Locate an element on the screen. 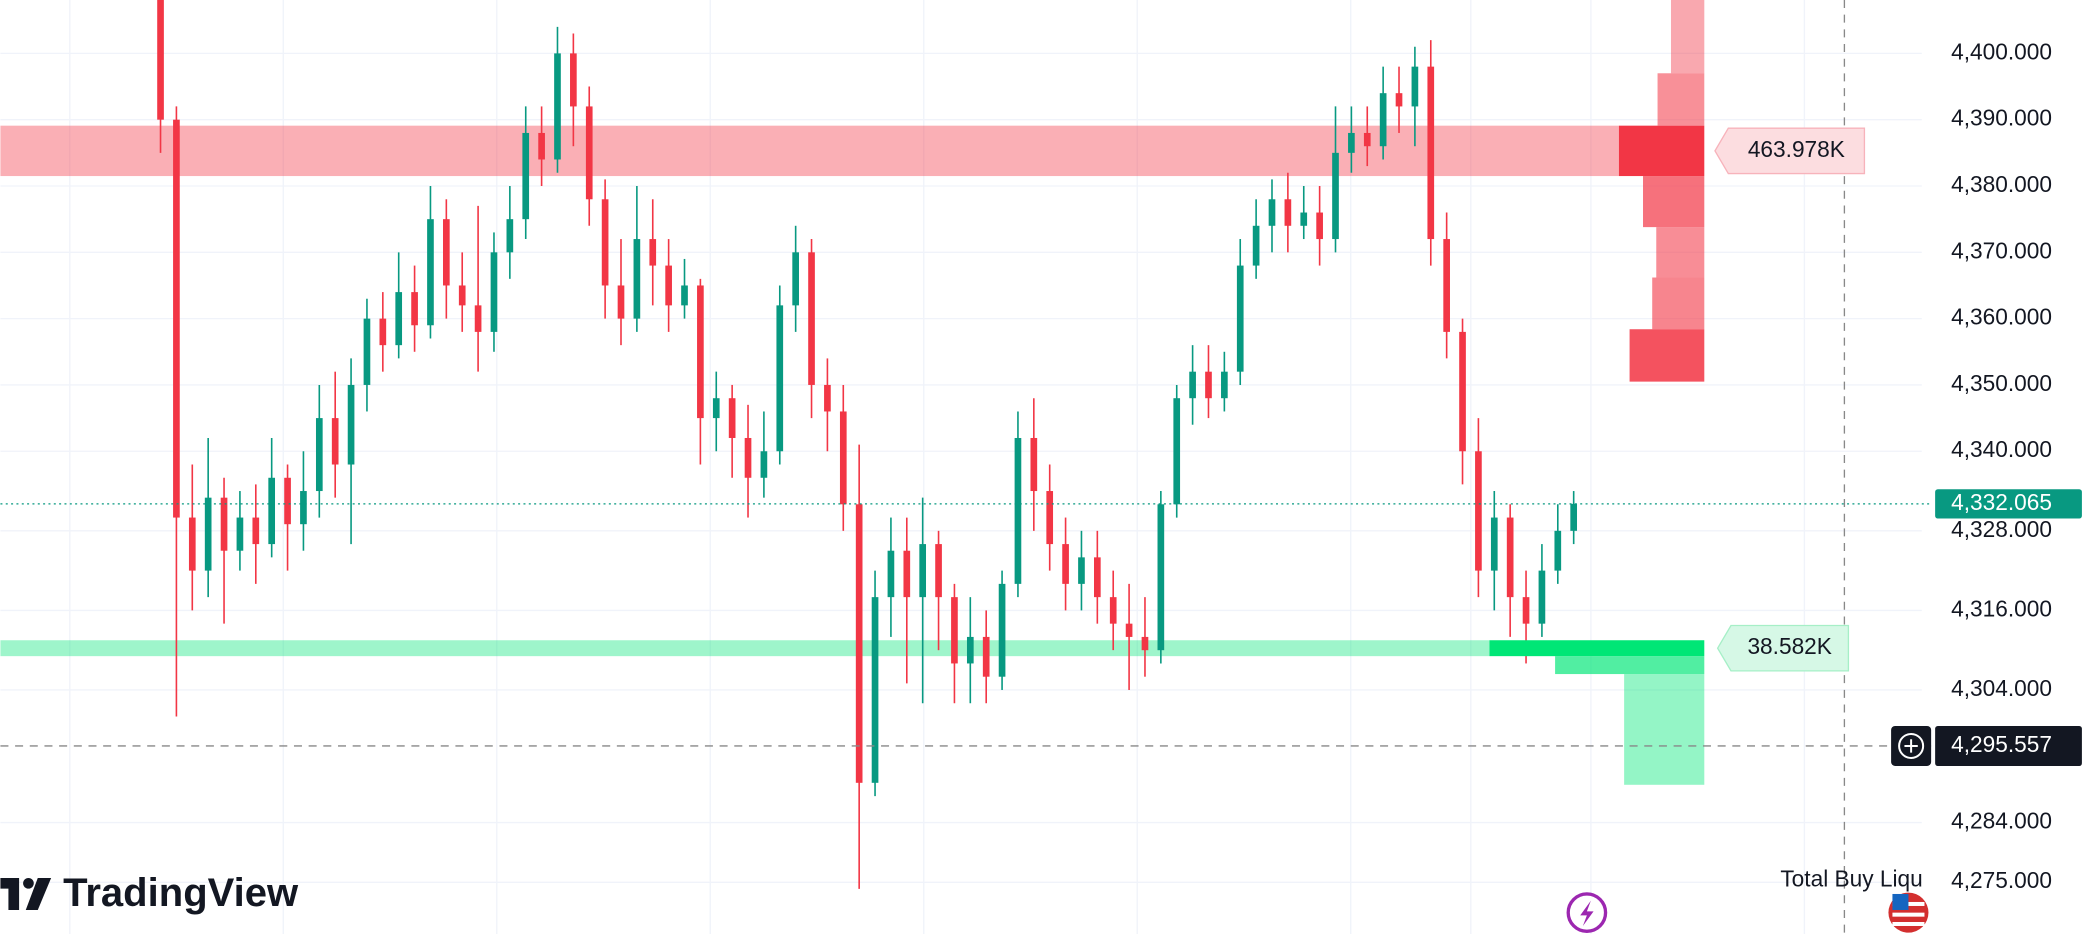  liquidity-tag is located at coordinates (1790, 151).